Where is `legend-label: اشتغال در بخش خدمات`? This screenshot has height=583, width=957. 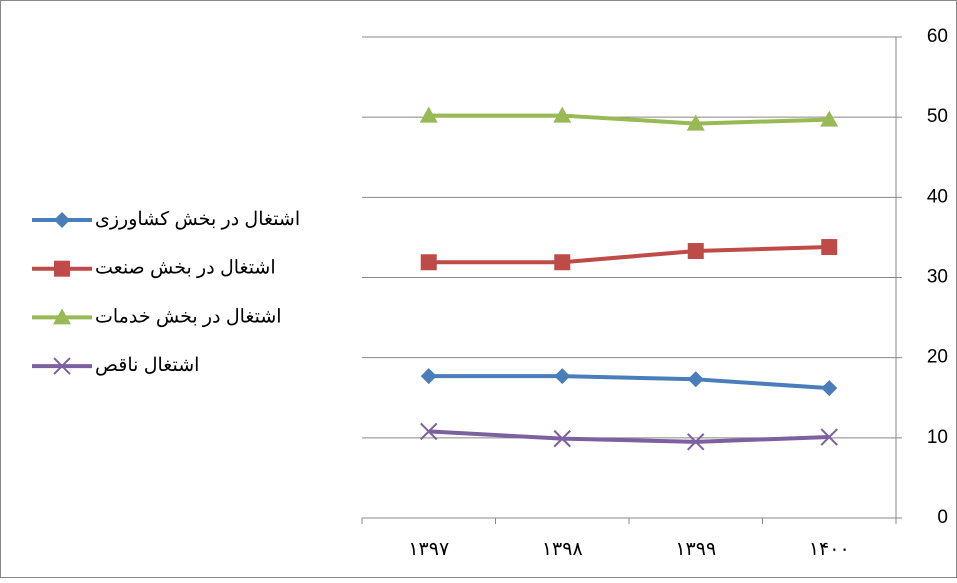 legend-label: اشتغال در بخش خدمات is located at coordinates (188, 316).